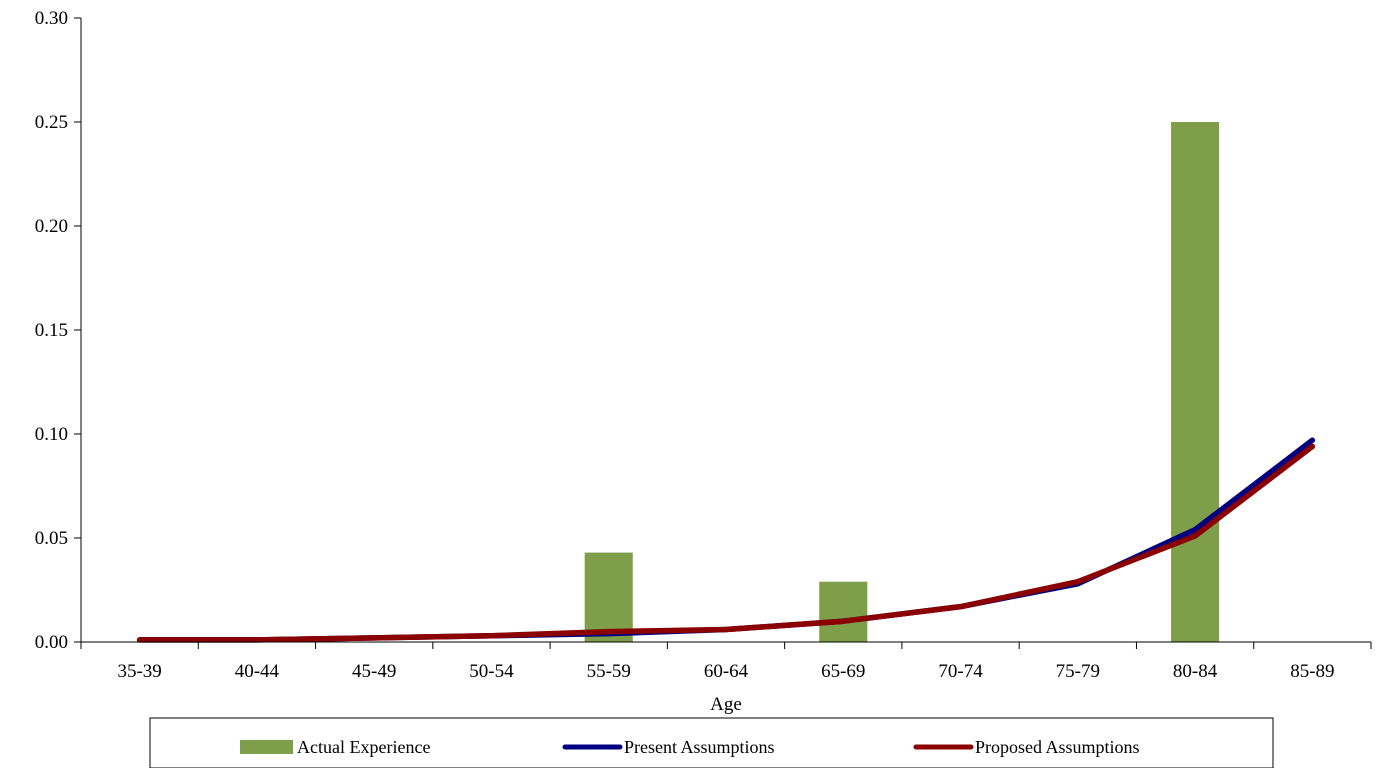 This screenshot has height=768, width=1377. Describe the element at coordinates (699, 747) in the screenshot. I see `legend-label-present-assumptions: Present Assumptions` at that location.